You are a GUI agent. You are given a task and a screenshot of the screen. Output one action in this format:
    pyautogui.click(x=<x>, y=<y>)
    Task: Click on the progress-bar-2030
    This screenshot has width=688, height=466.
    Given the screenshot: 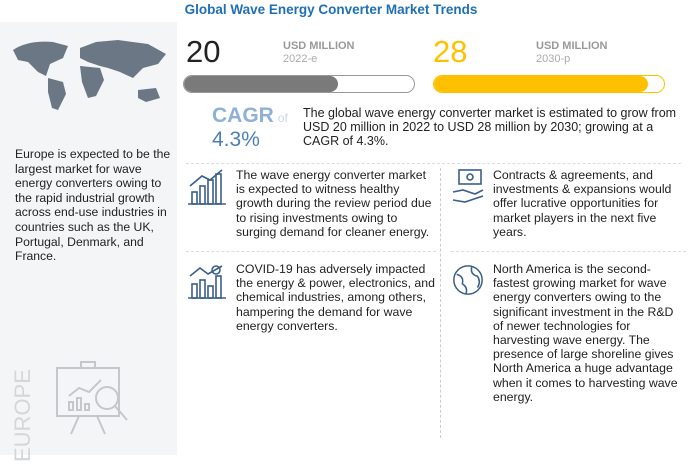 What is the action you would take?
    pyautogui.click(x=549, y=84)
    